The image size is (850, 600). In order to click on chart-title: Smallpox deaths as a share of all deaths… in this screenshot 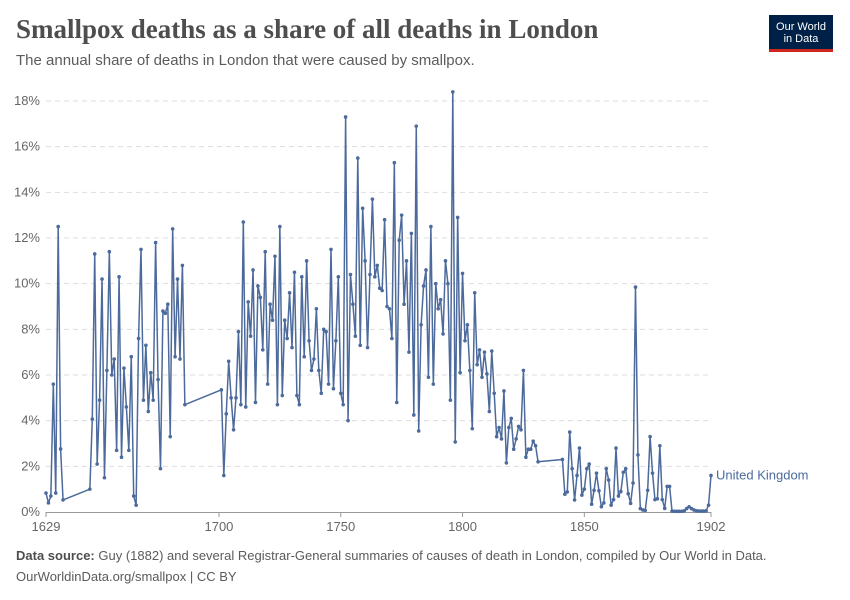, I will do `click(307, 29)`.